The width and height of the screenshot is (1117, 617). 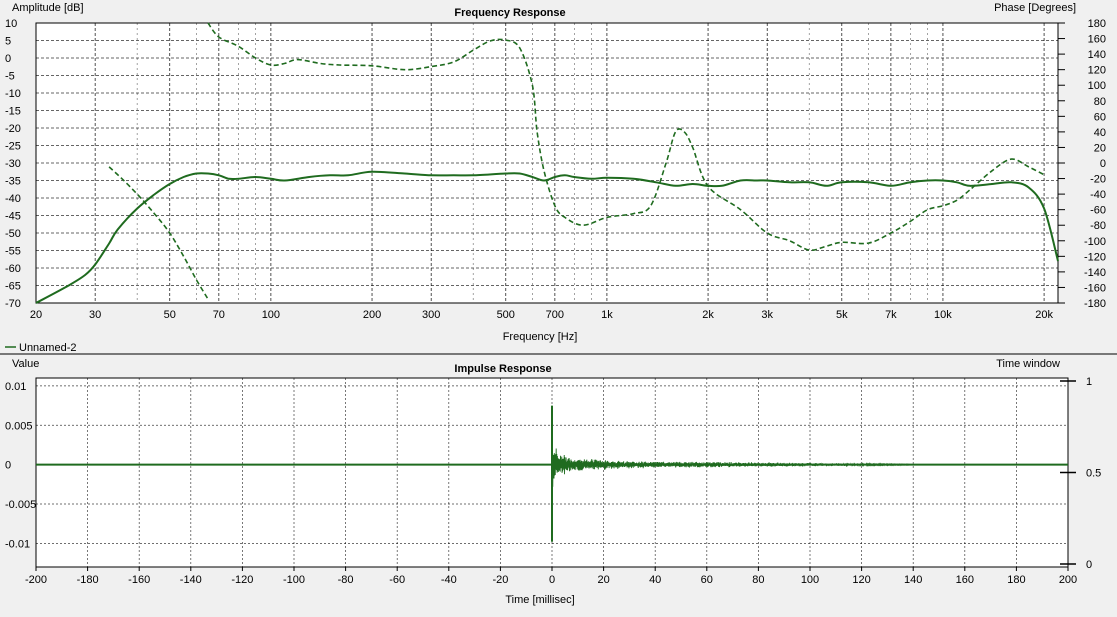 I want to click on ir-xtick-label: 60, so click(x=707, y=580).